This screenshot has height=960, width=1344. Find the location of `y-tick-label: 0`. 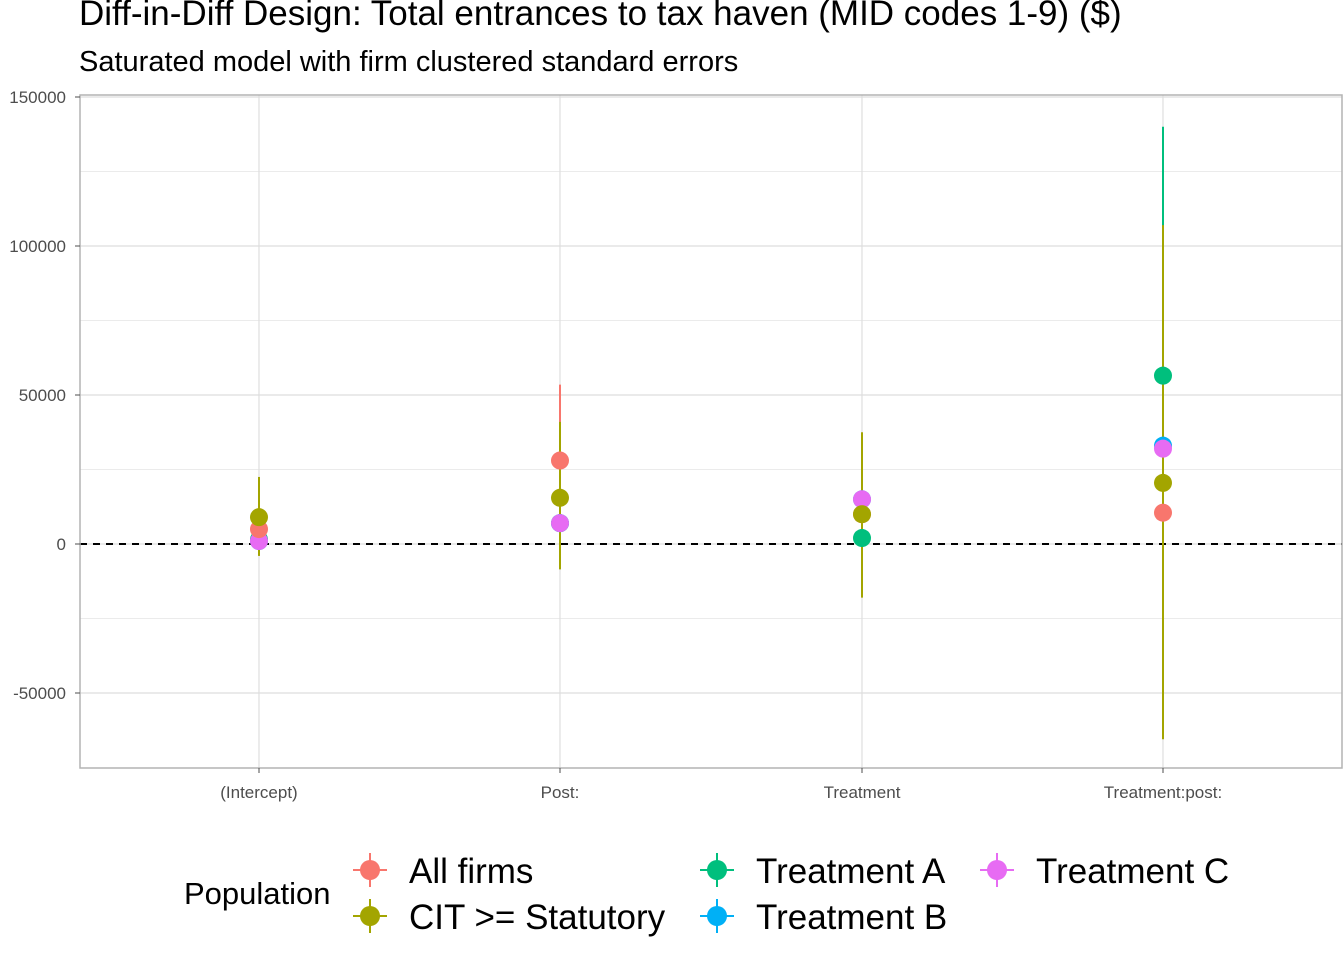

y-tick-label: 0 is located at coordinates (61, 544).